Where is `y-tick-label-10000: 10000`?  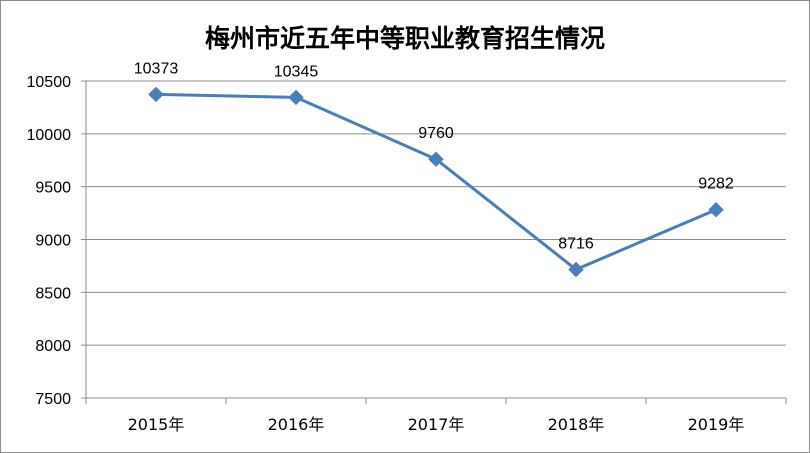 y-tick-label-10000: 10000 is located at coordinates (49, 135).